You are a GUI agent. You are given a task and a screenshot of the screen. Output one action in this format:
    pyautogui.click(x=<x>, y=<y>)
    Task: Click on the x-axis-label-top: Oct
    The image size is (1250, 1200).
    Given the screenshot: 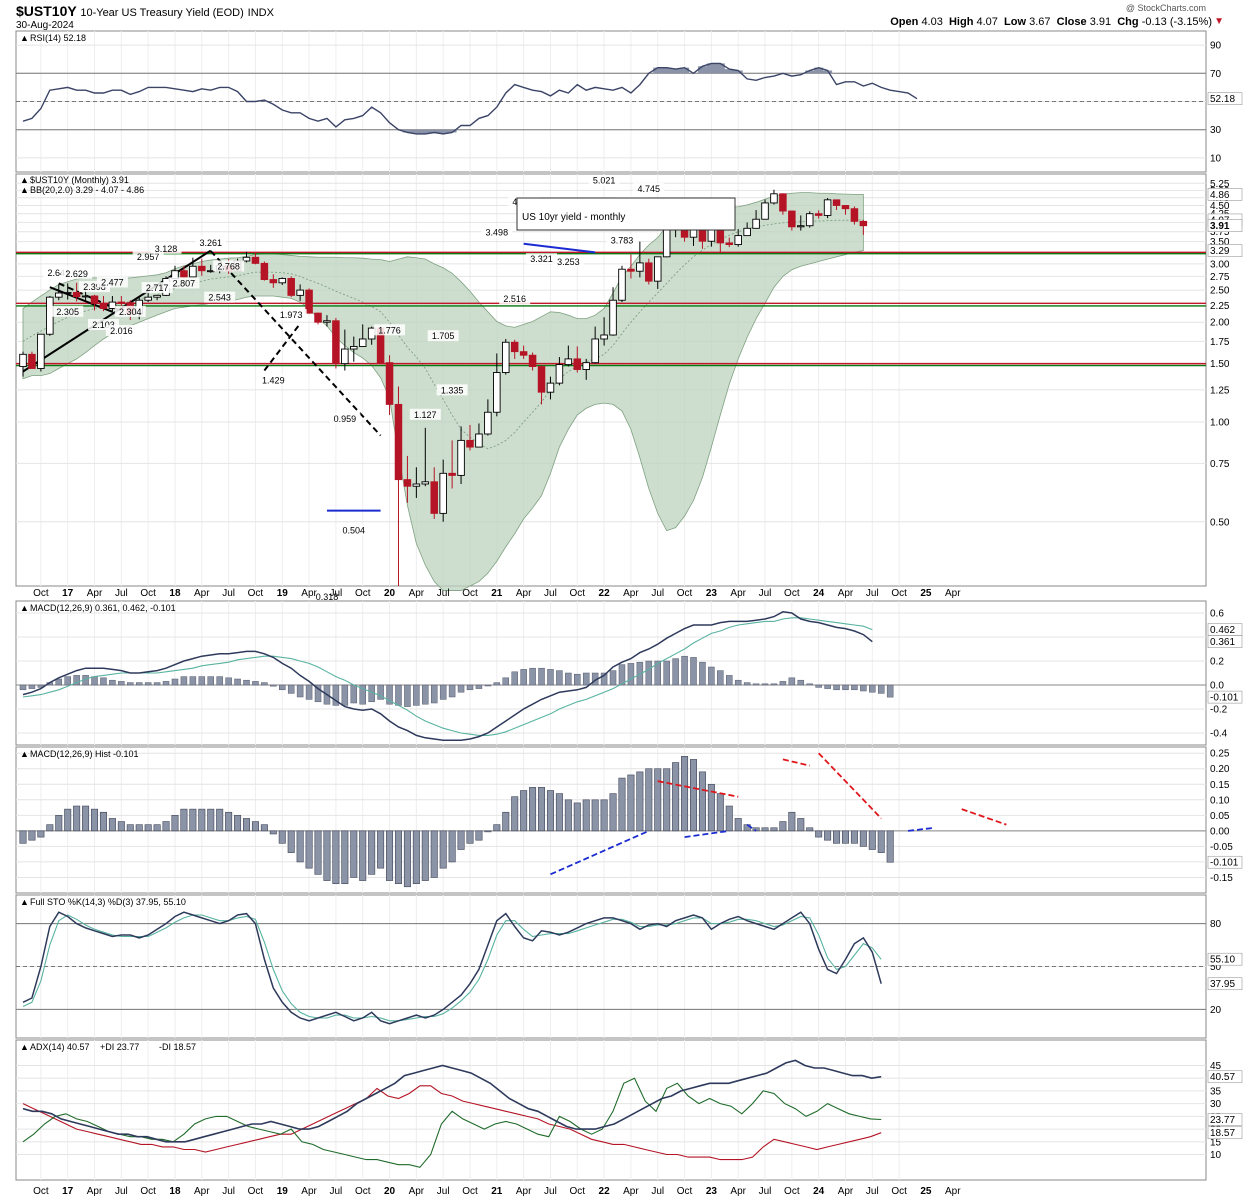 What is the action you would take?
    pyautogui.click(x=685, y=593)
    